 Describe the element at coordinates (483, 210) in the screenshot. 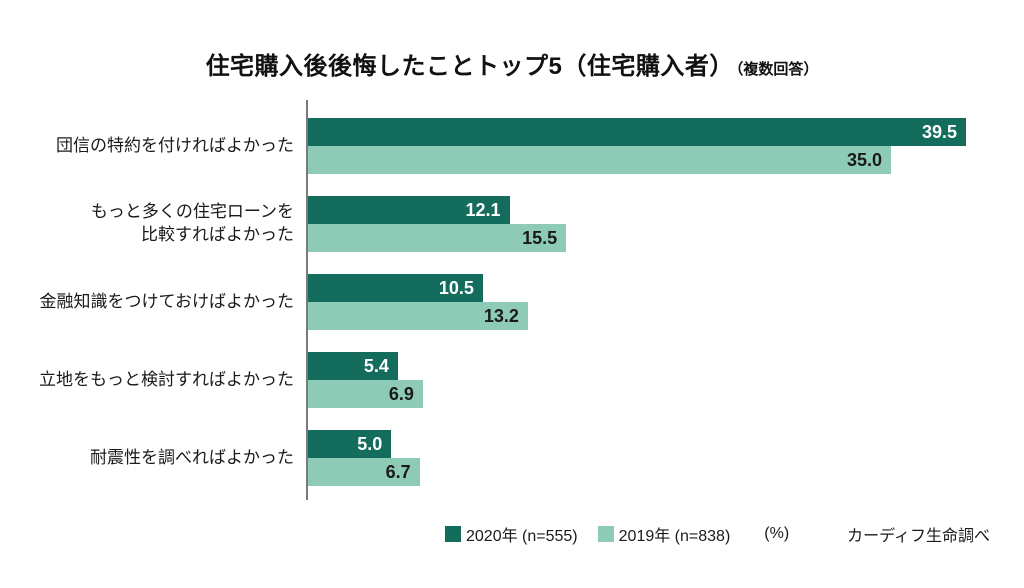

I see `value-label: 12.1` at that location.